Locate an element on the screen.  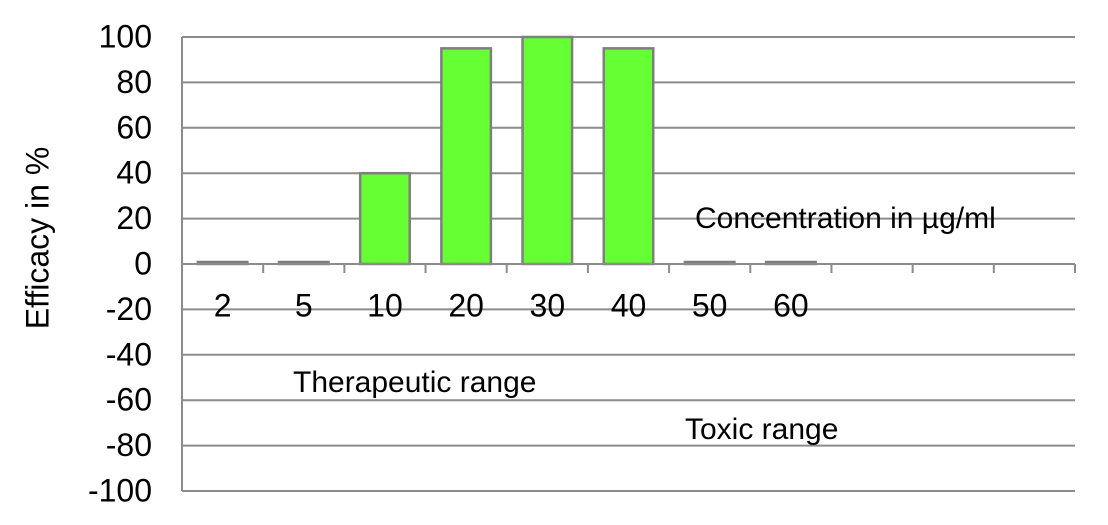
y-tick-label: -60 is located at coordinates (129, 400).